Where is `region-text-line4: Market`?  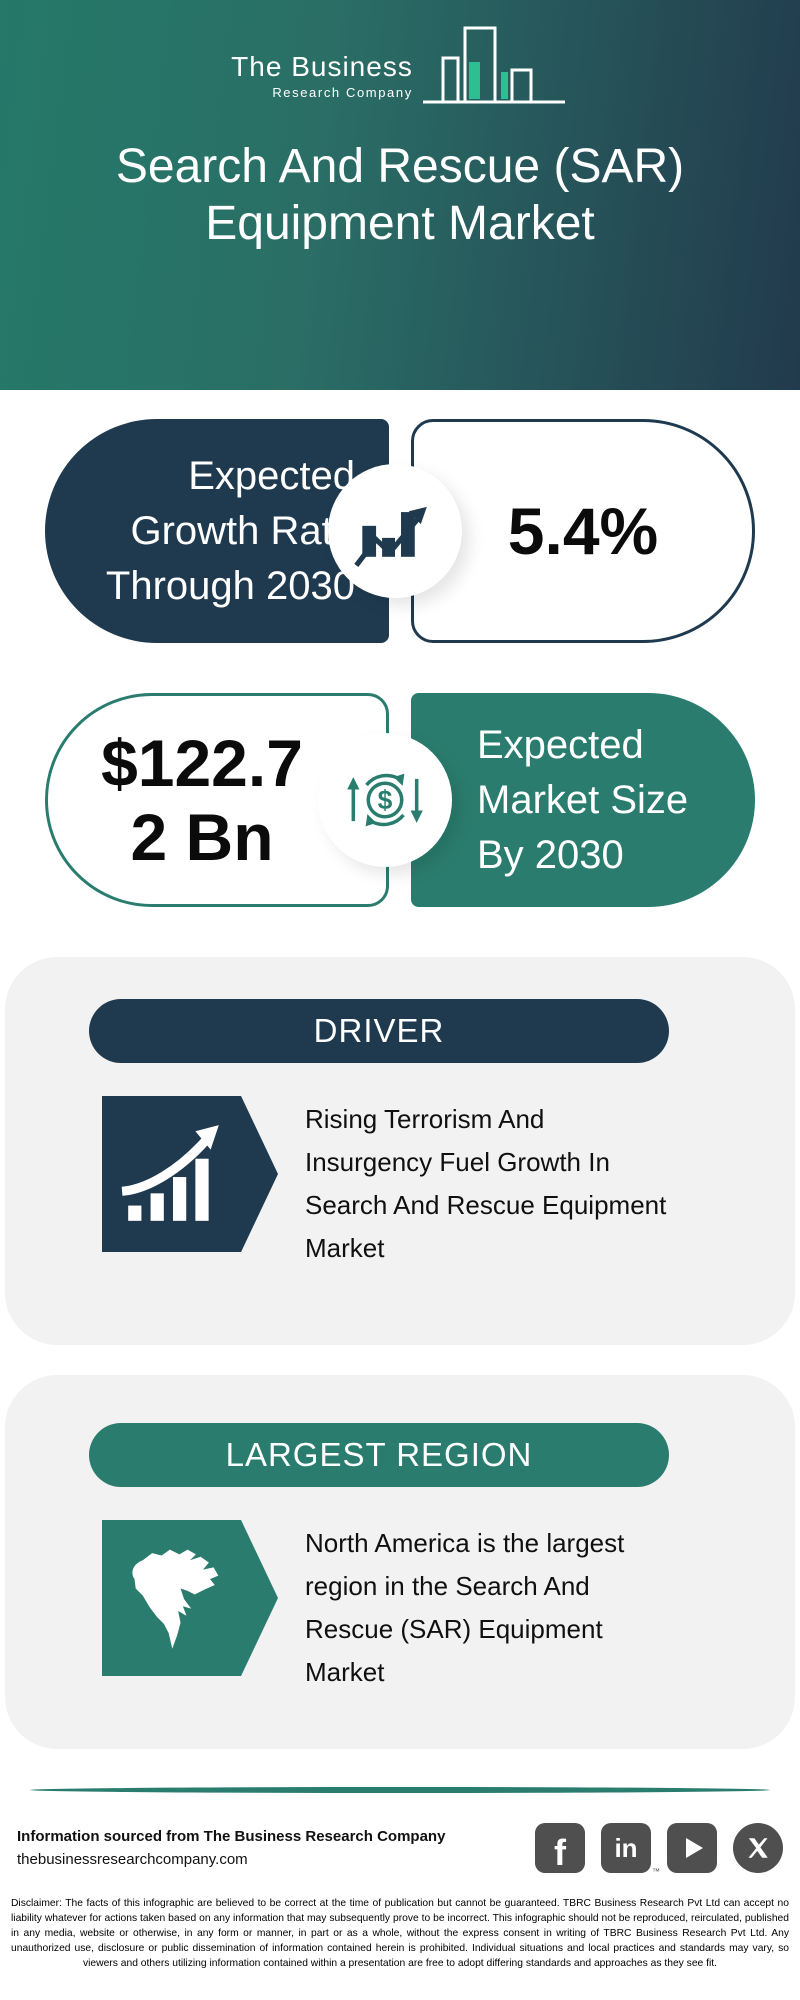
region-text-line4: Market is located at coordinates (345, 1672).